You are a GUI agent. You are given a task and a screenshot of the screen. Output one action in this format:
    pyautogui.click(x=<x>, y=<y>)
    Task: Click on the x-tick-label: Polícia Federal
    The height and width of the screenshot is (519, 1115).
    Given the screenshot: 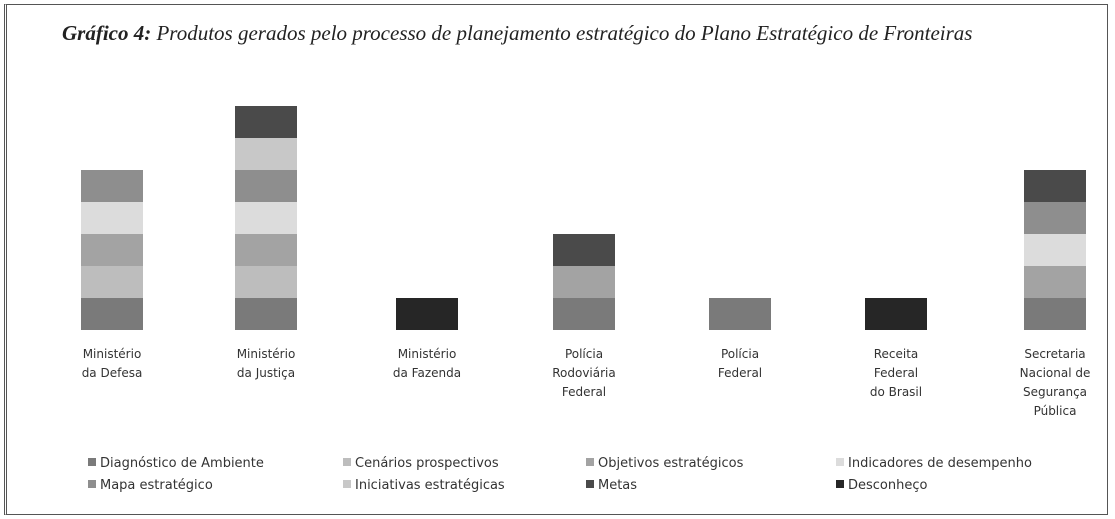 What is the action you would take?
    pyautogui.click(x=740, y=363)
    